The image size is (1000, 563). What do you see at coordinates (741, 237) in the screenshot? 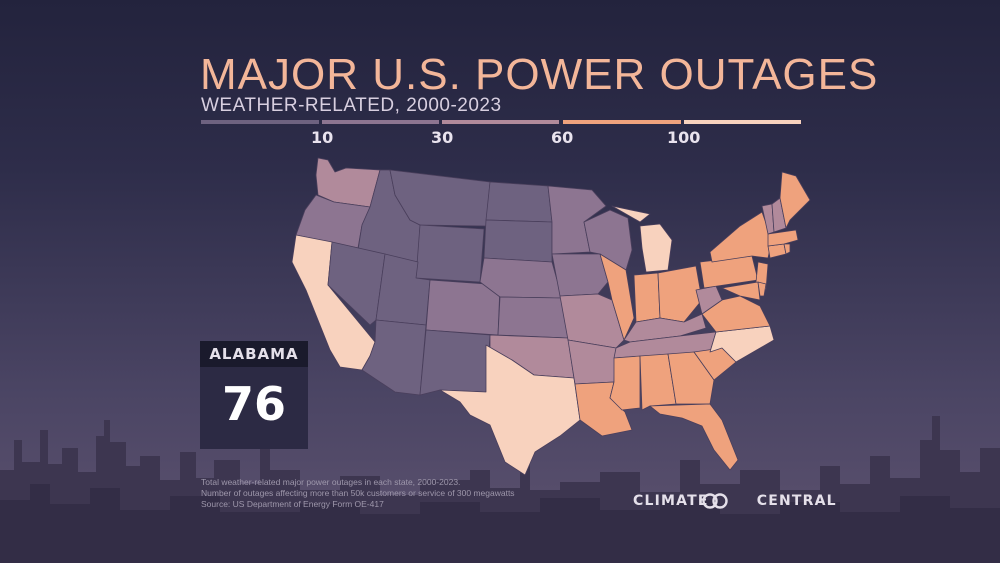
I see `state-new-york` at bounding box center [741, 237].